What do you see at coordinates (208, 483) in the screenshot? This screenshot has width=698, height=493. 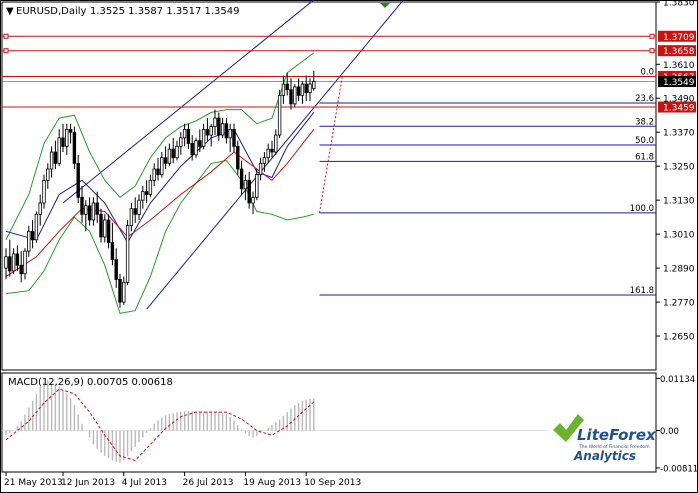 I see `time-tick-label: 26 Jul 2013` at bounding box center [208, 483].